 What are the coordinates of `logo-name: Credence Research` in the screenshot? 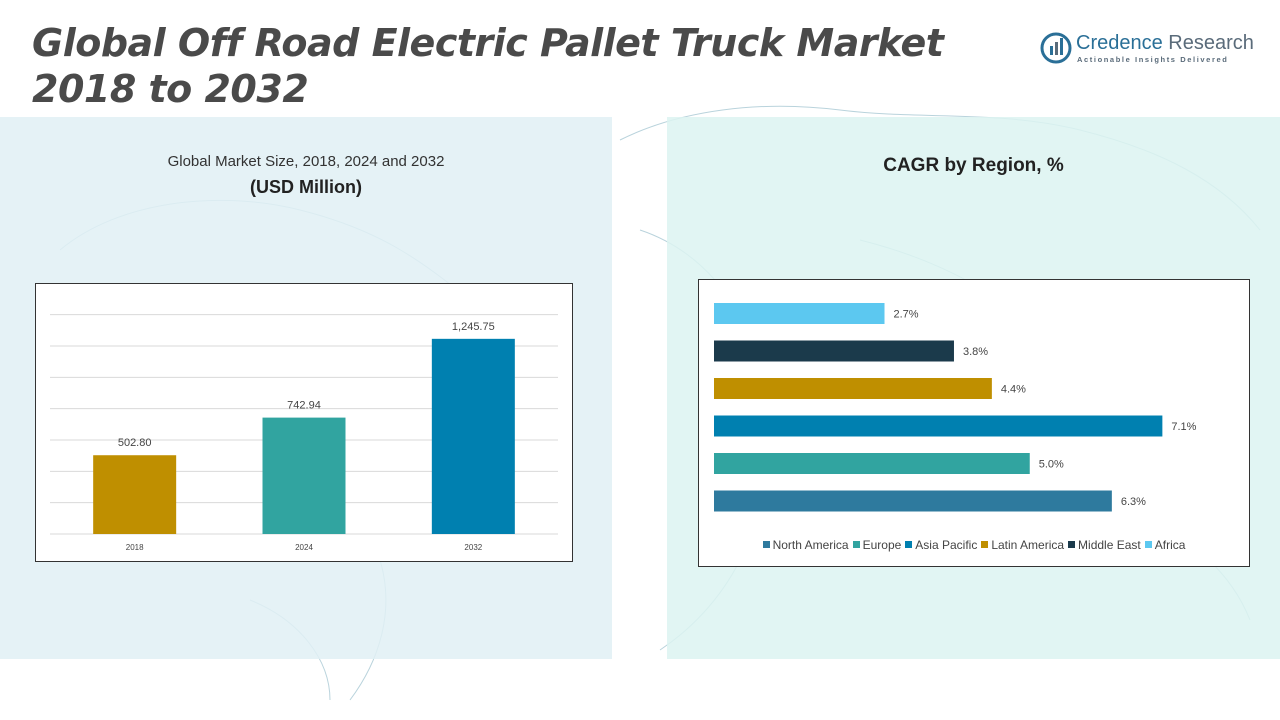 It's located at (1165, 43).